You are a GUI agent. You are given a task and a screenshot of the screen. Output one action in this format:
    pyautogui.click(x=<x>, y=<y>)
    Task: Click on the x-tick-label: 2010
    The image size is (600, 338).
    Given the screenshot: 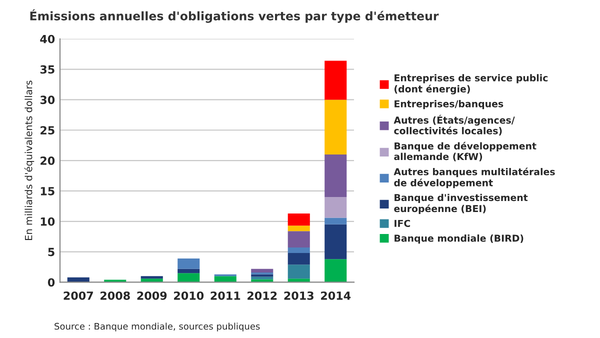 What is the action you would take?
    pyautogui.click(x=189, y=295)
    